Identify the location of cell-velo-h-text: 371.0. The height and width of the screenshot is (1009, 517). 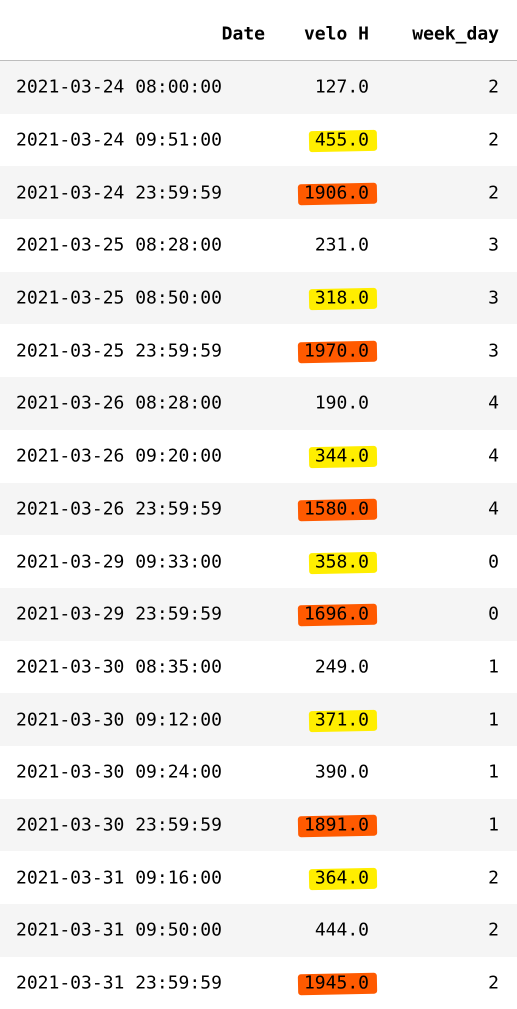
(341, 720).